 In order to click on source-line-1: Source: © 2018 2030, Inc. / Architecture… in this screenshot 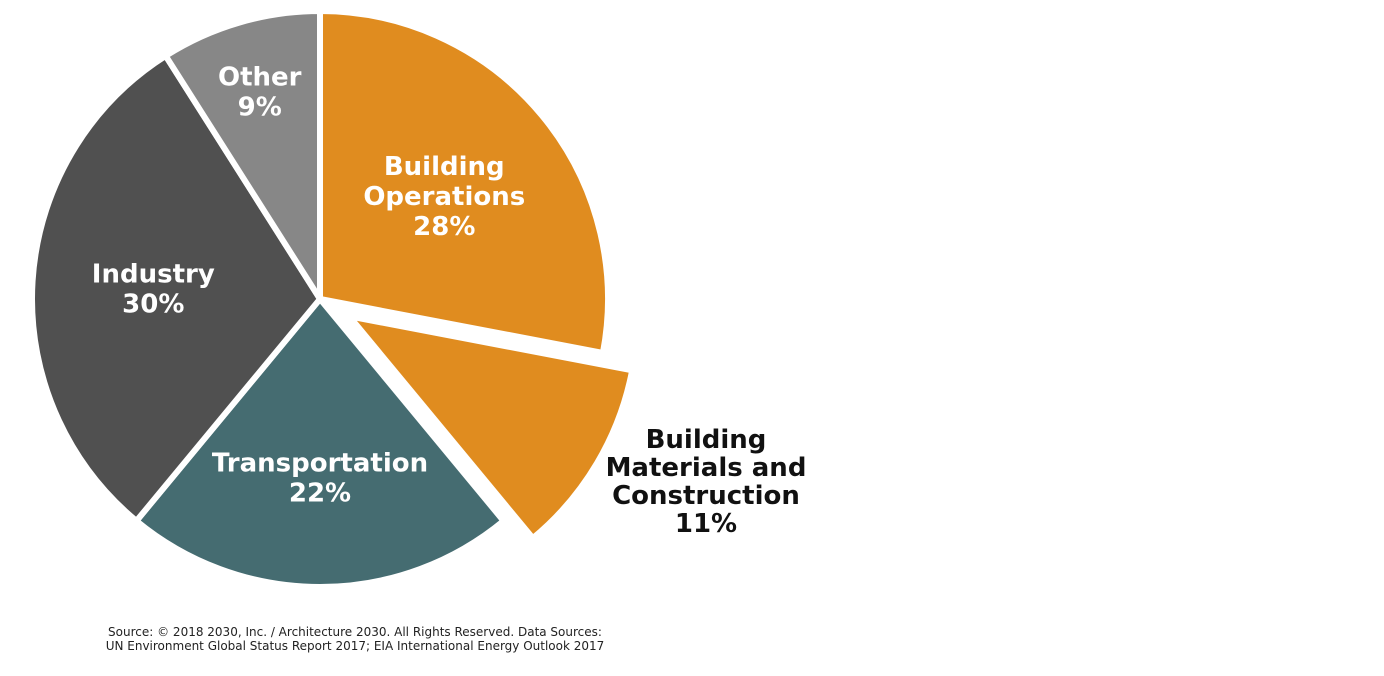, I will do `click(355, 632)`.